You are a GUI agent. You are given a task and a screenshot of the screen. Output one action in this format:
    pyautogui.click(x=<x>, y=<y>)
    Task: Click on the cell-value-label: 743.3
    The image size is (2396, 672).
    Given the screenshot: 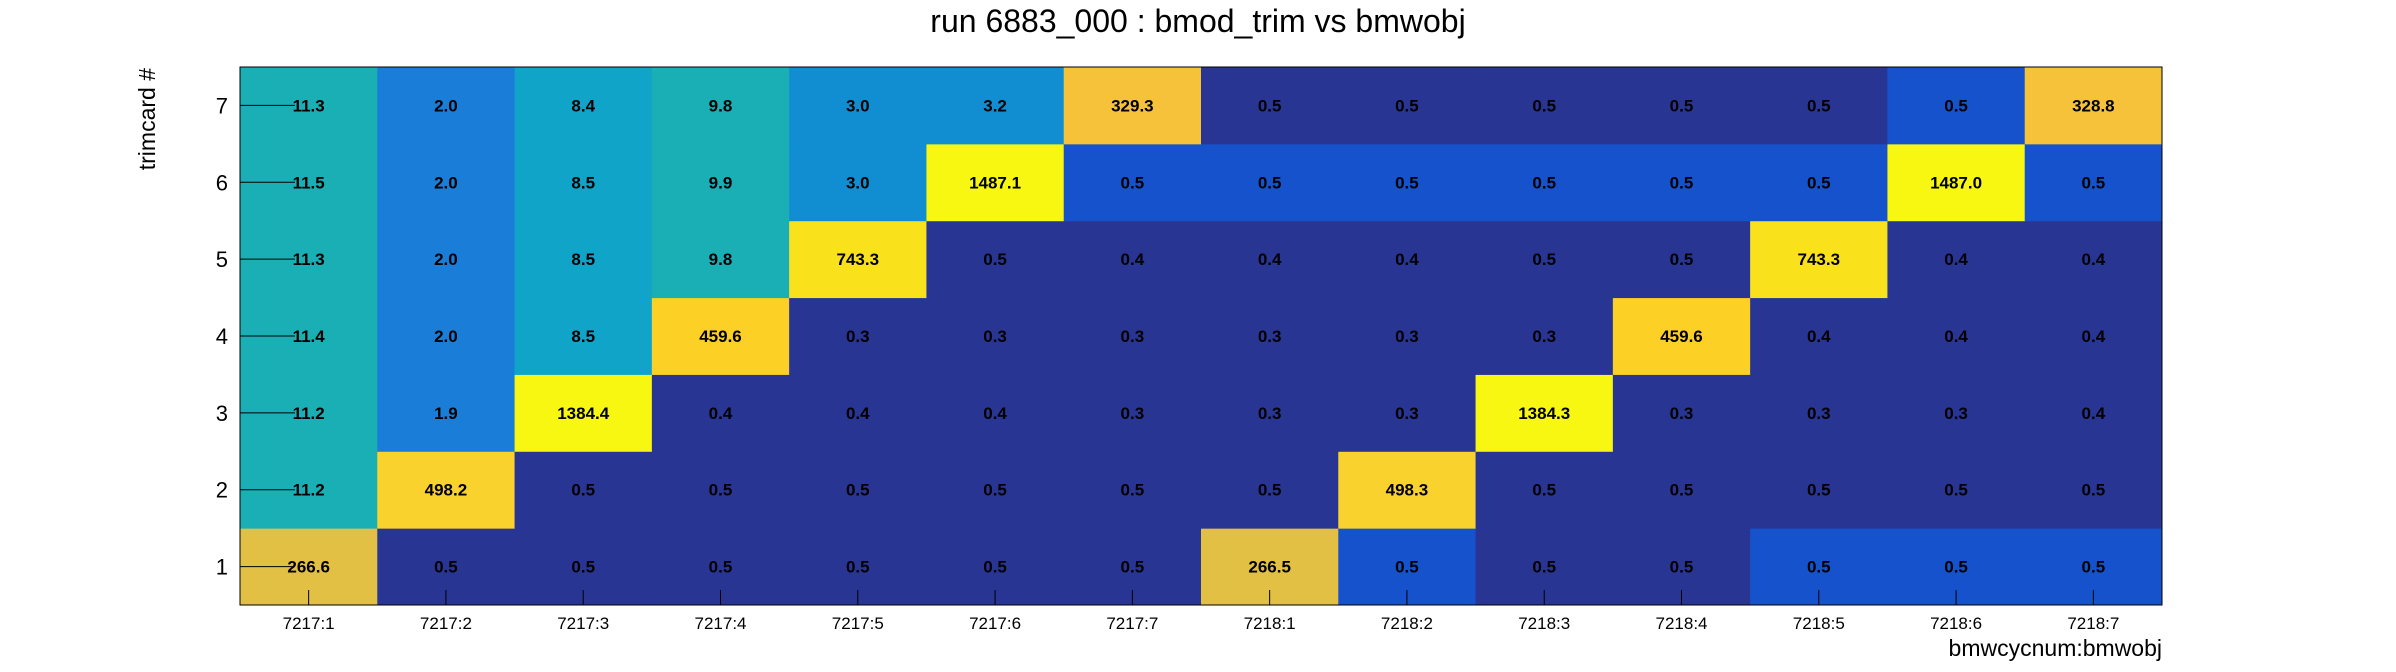 What is the action you would take?
    pyautogui.click(x=858, y=259)
    